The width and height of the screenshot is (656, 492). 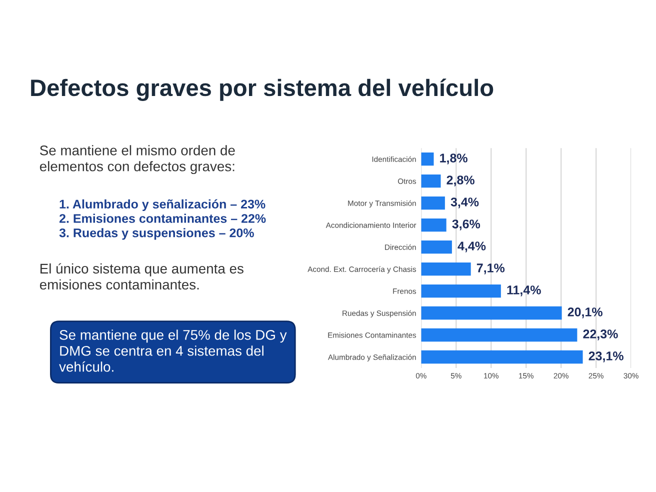 What do you see at coordinates (600, 335) in the screenshot?
I see `data-label: 22,3%` at bounding box center [600, 335].